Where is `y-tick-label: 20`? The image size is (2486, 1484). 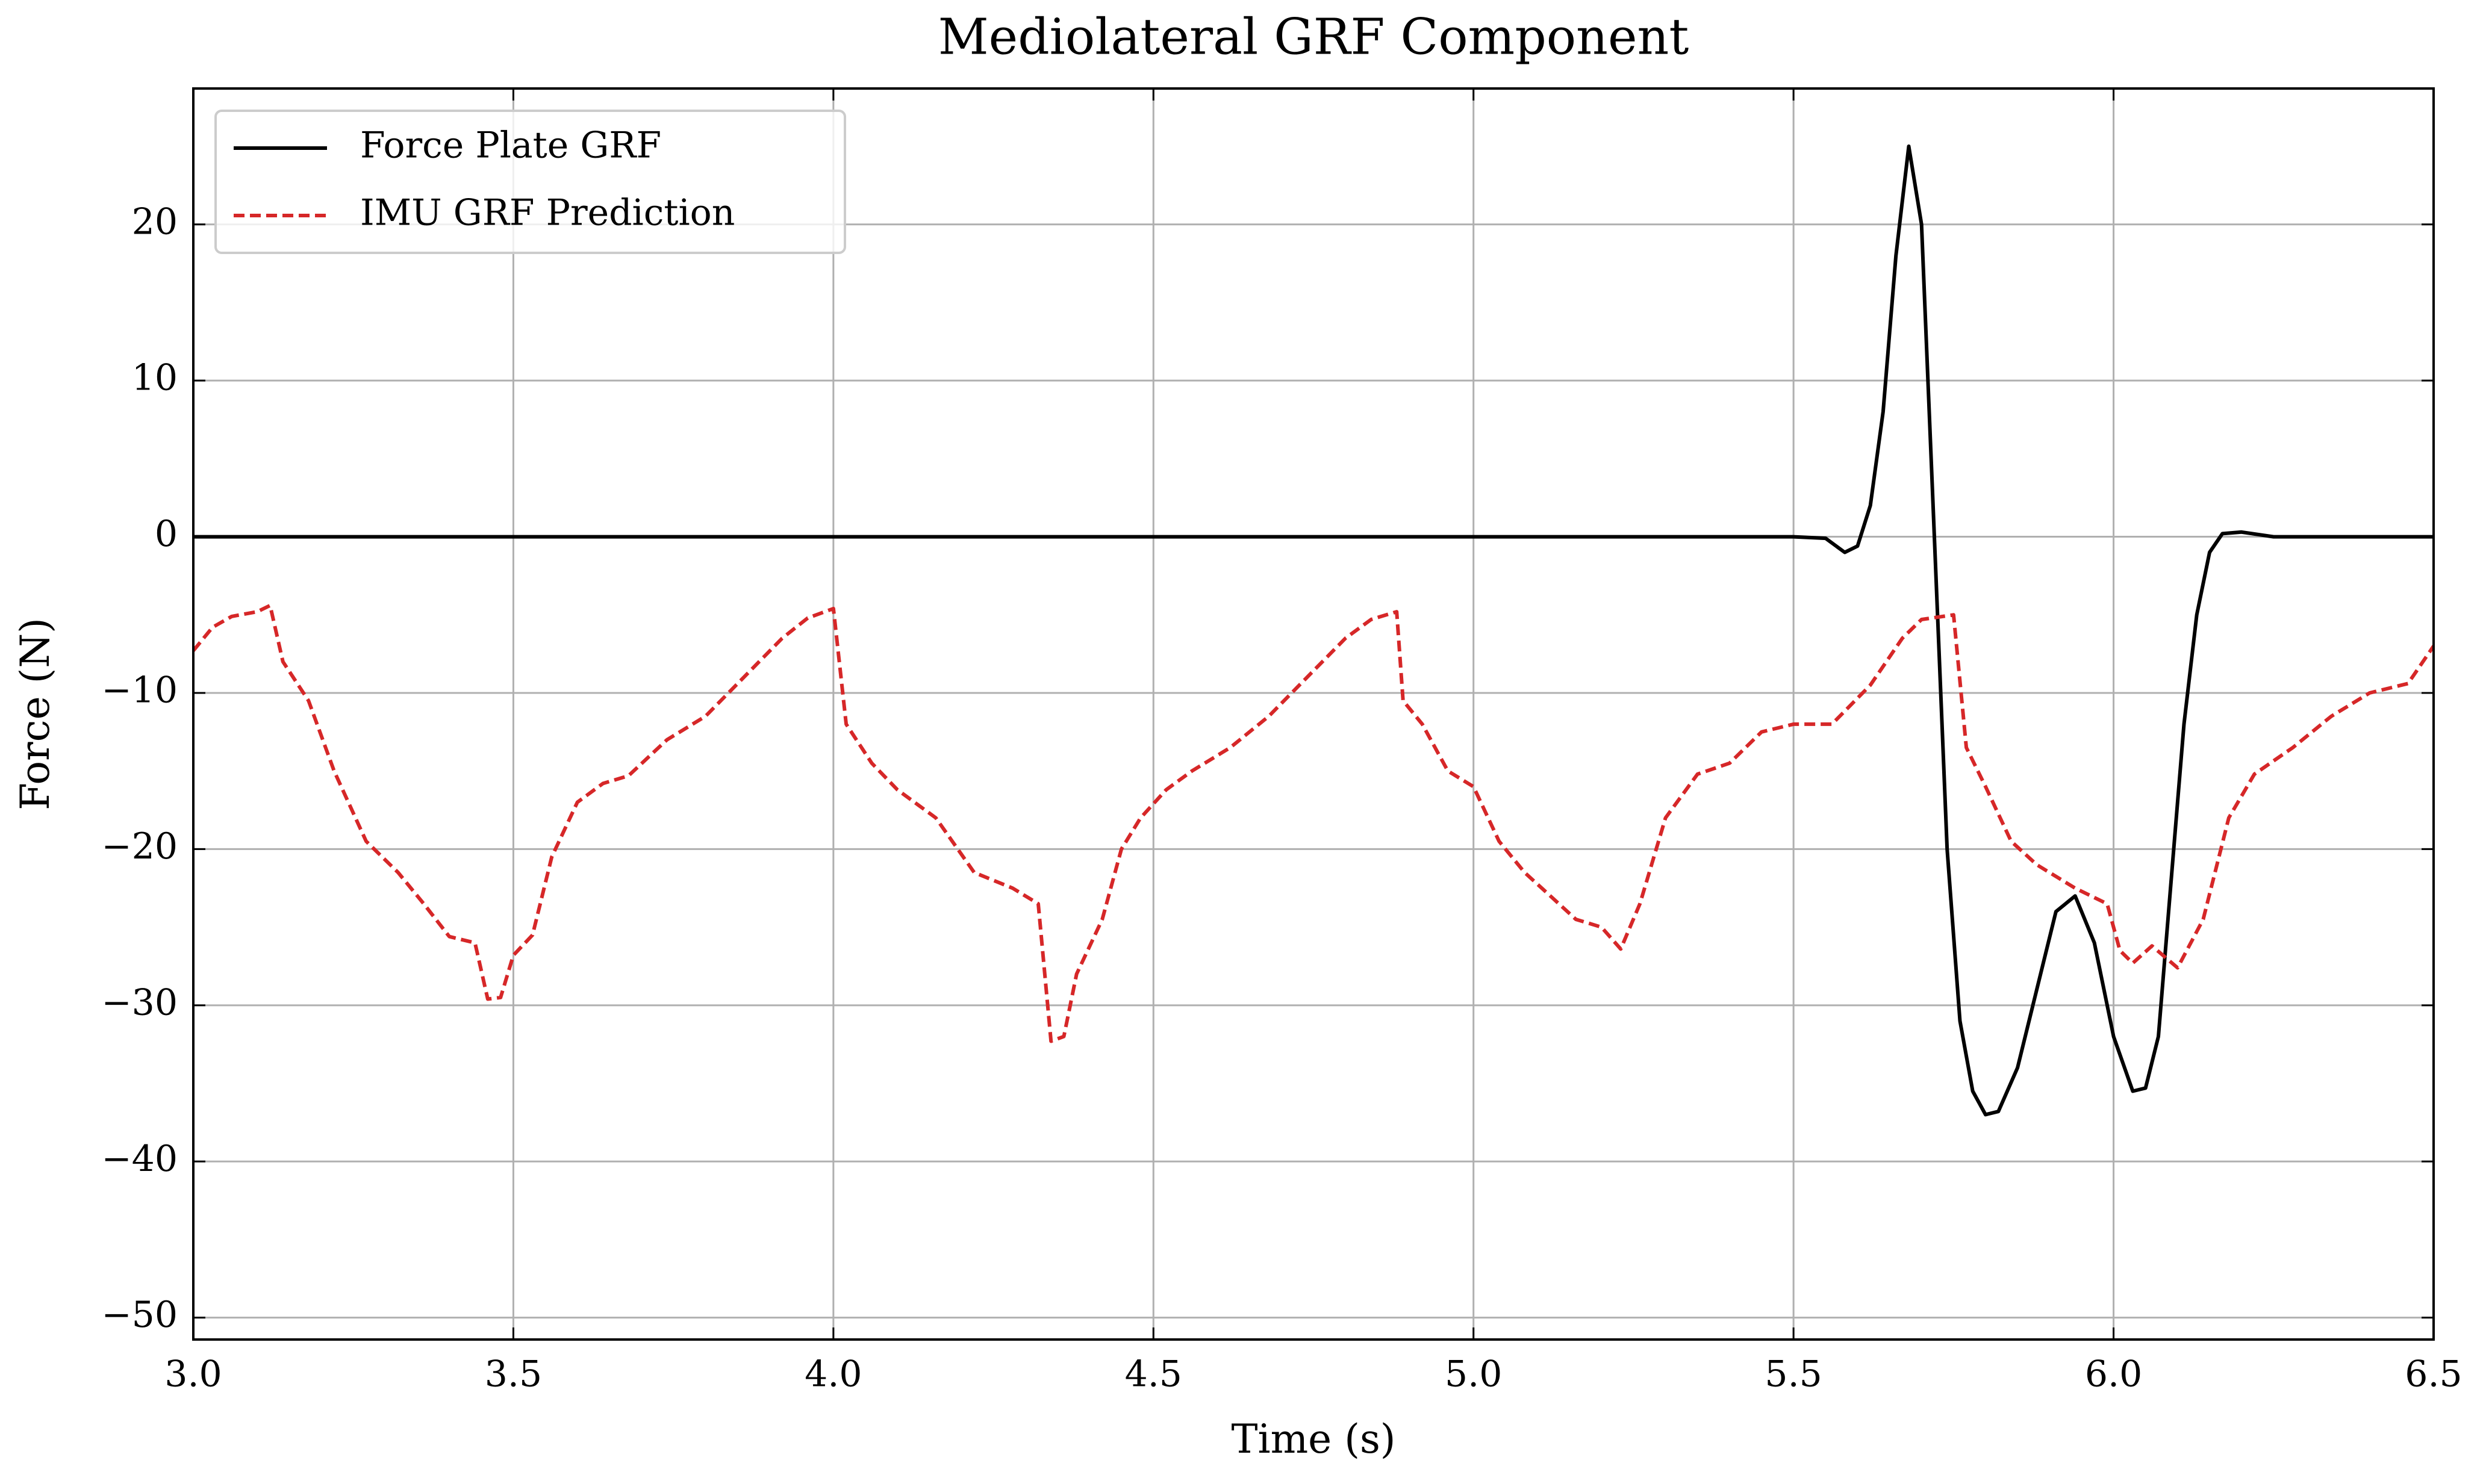
y-tick-label: 20 is located at coordinates (155, 222).